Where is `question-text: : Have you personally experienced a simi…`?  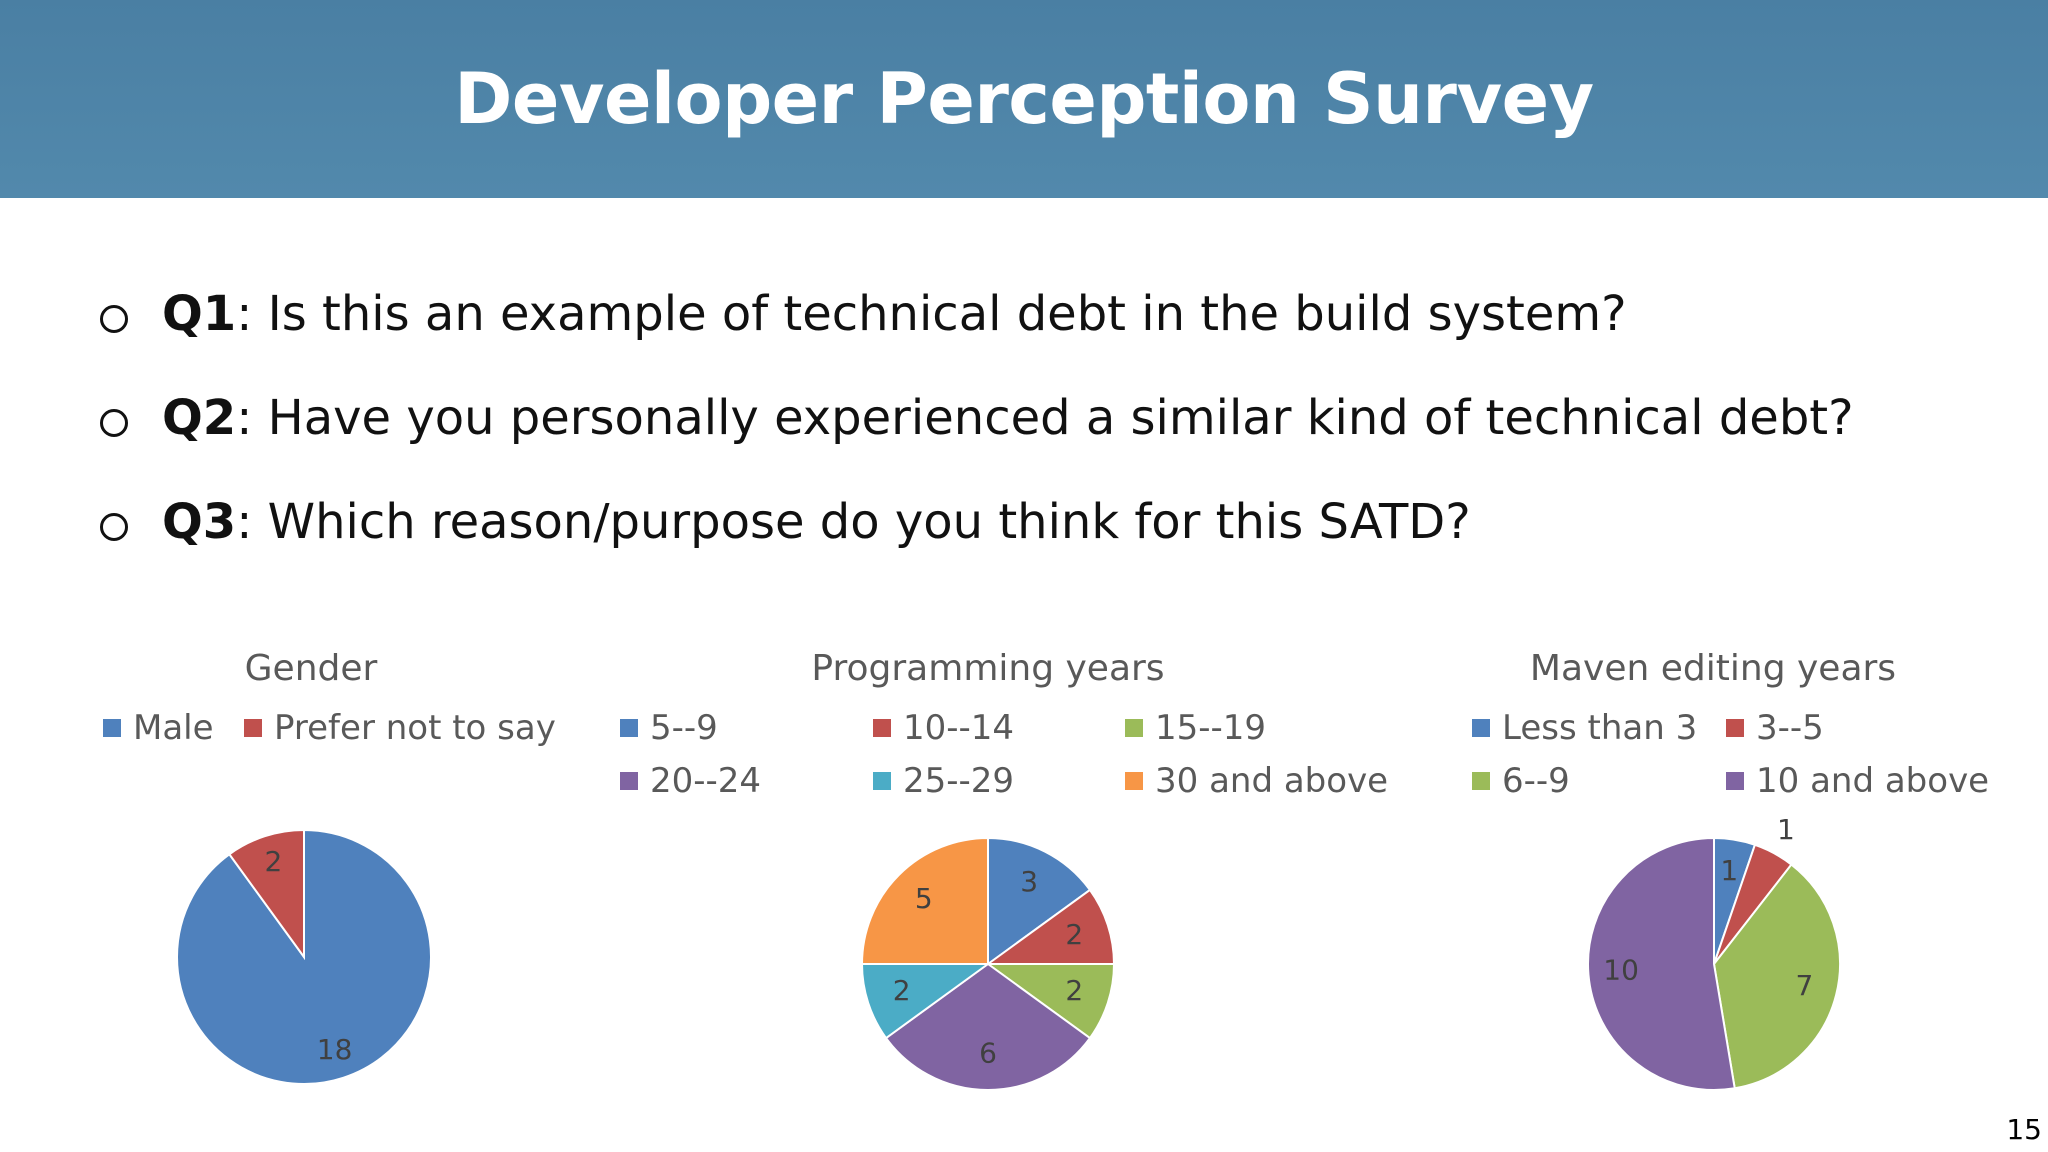
question-text: : Have you personally experienced a simi… is located at coordinates (1045, 418).